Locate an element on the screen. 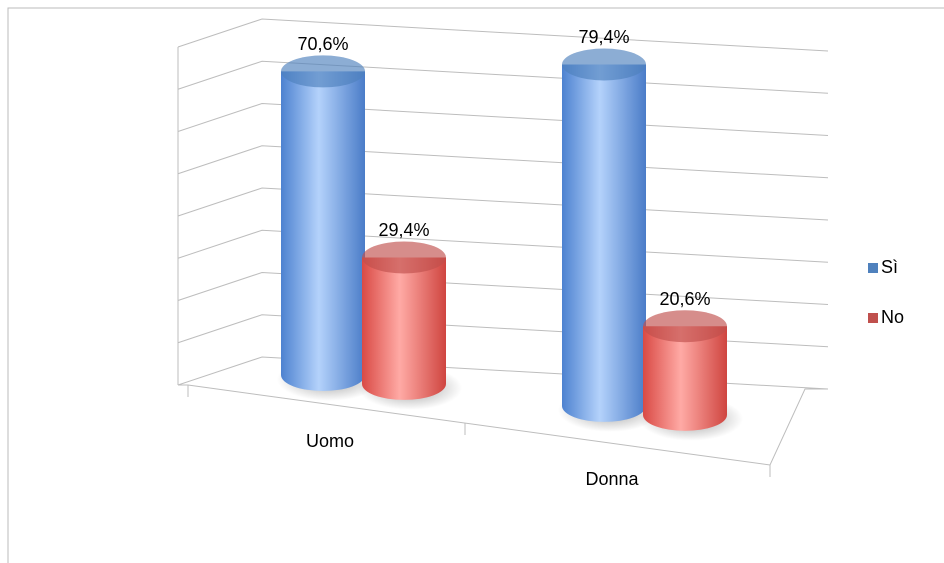 This screenshot has width=944, height=563. legend-label: Sì is located at coordinates (889, 267).